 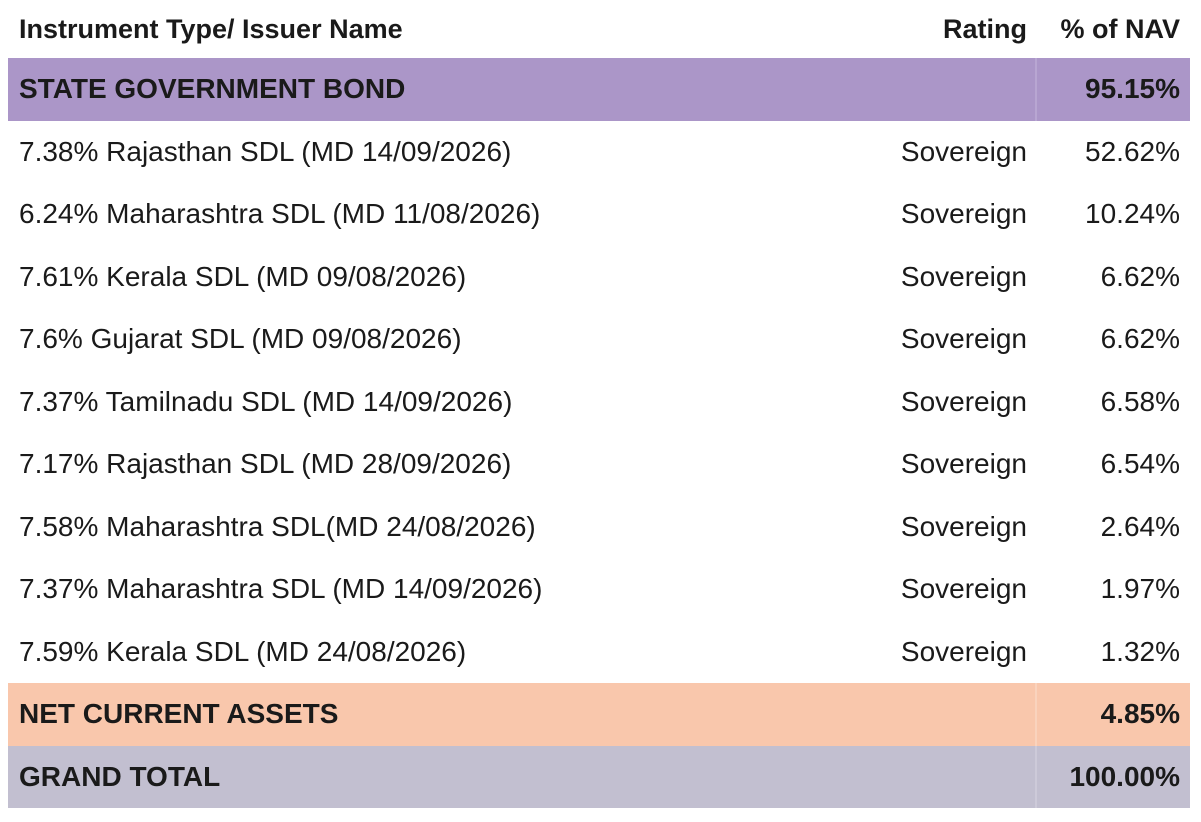 I want to click on section-label: NET CURRENT ASSETS, so click(x=376, y=714).